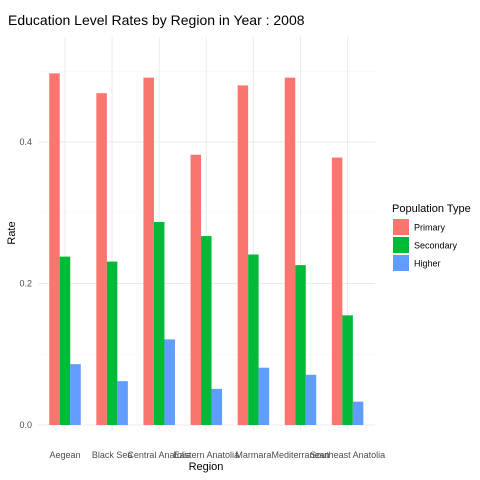  What do you see at coordinates (122, 403) in the screenshot?
I see `bar-higher-black-sea` at bounding box center [122, 403].